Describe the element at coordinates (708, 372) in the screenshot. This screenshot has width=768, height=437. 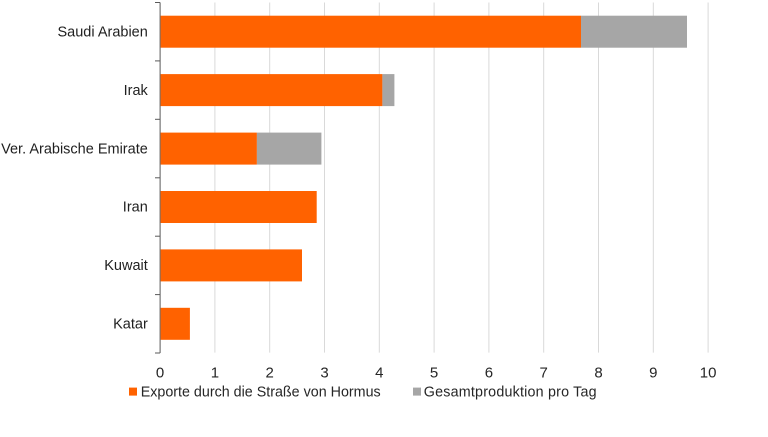
I see `svg-text: 10` at that location.